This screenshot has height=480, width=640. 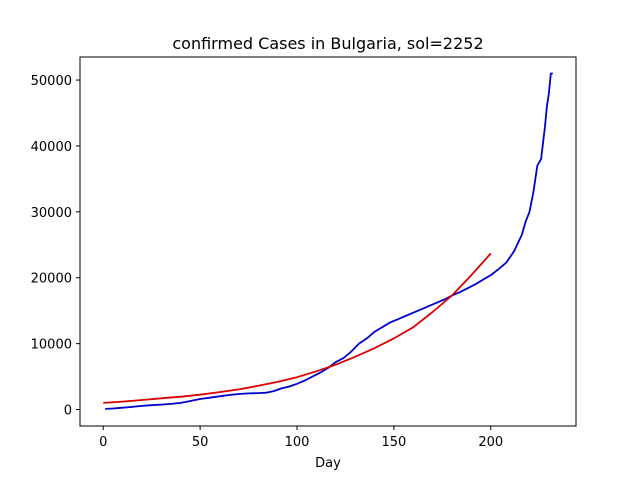 I want to click on x-tick-label: 50, so click(x=200, y=442).